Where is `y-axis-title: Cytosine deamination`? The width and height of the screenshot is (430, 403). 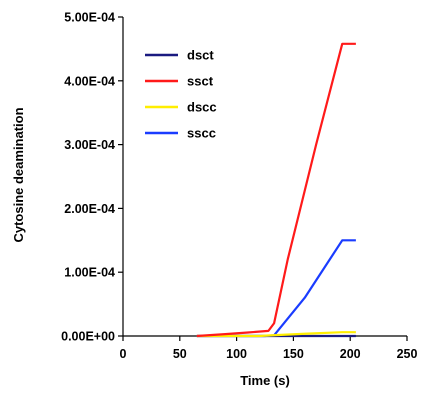
y-axis-title: Cytosine deamination is located at coordinates (18, 174).